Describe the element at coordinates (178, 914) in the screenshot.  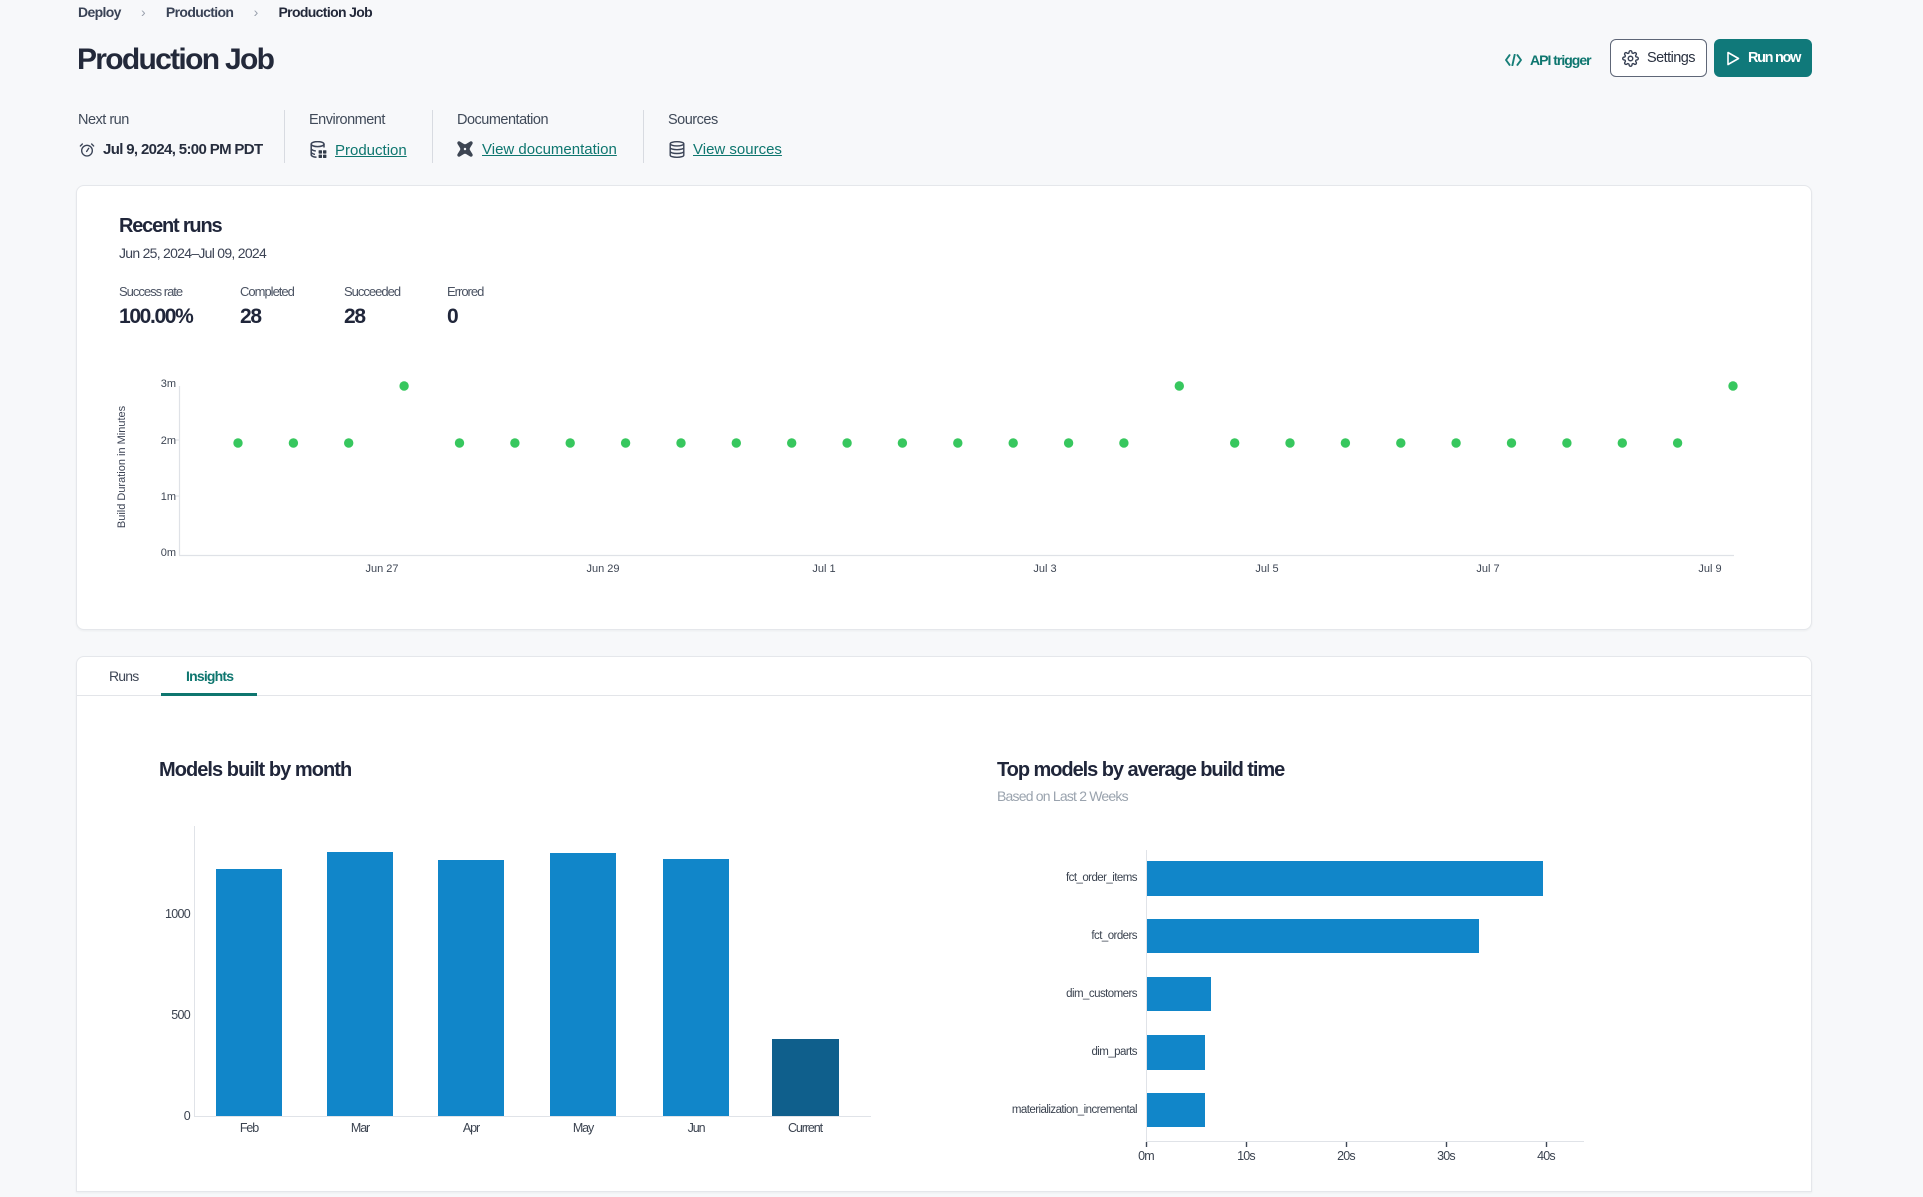
I see `svg-text: 1000` at that location.